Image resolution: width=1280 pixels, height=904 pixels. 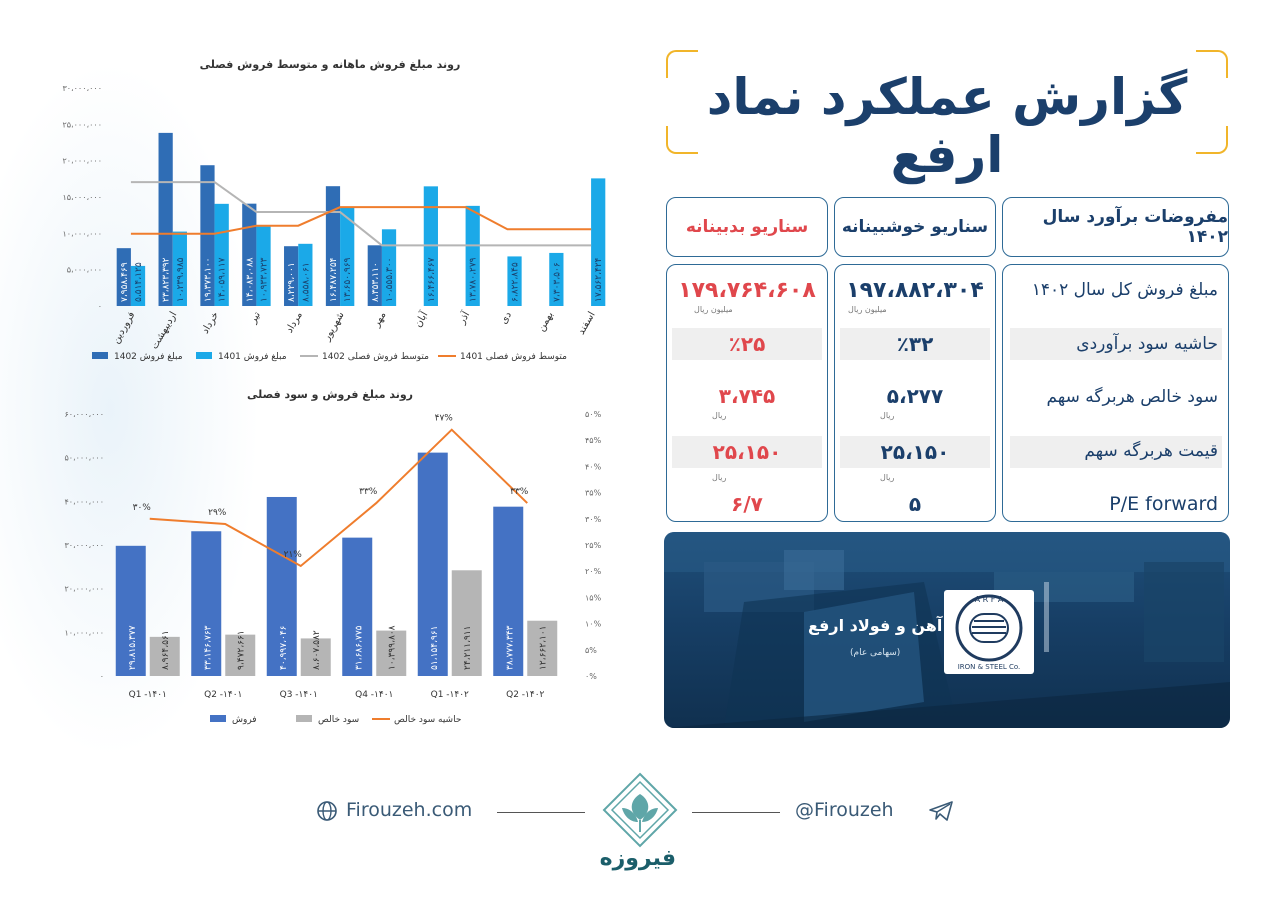 What do you see at coordinates (593, 545) in the screenshot?
I see `y2-tick-label: ۲۵%` at bounding box center [593, 545].